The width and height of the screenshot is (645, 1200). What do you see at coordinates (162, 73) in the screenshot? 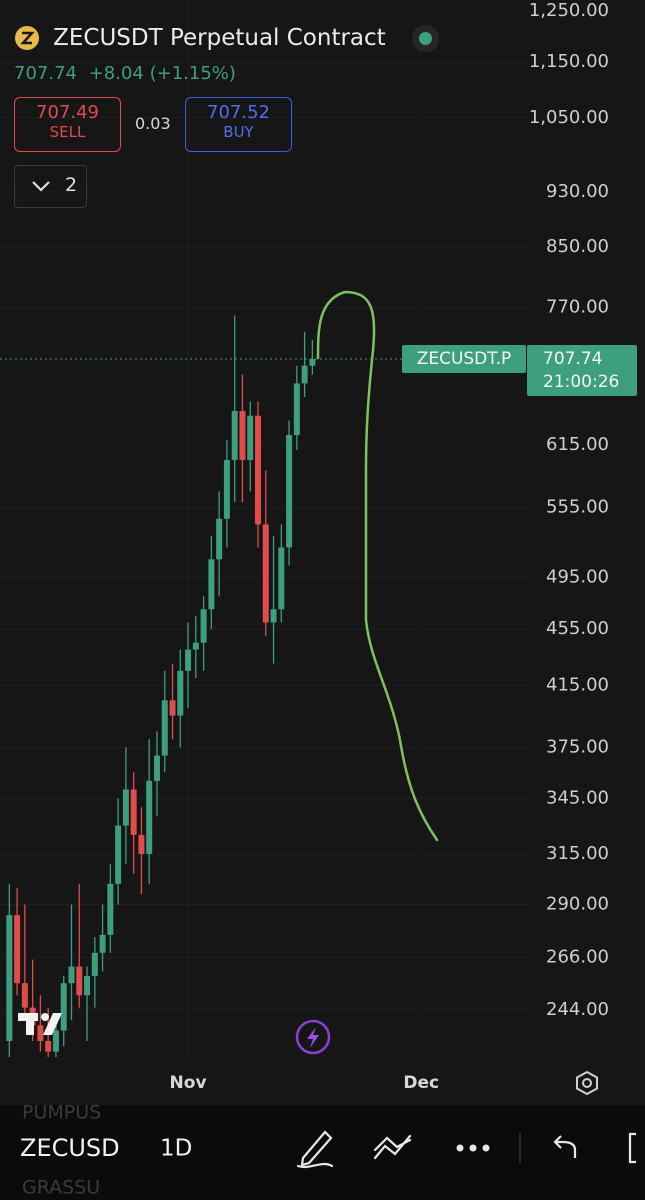
I see `price-change: +8.04 (+1.15%)` at bounding box center [162, 73].